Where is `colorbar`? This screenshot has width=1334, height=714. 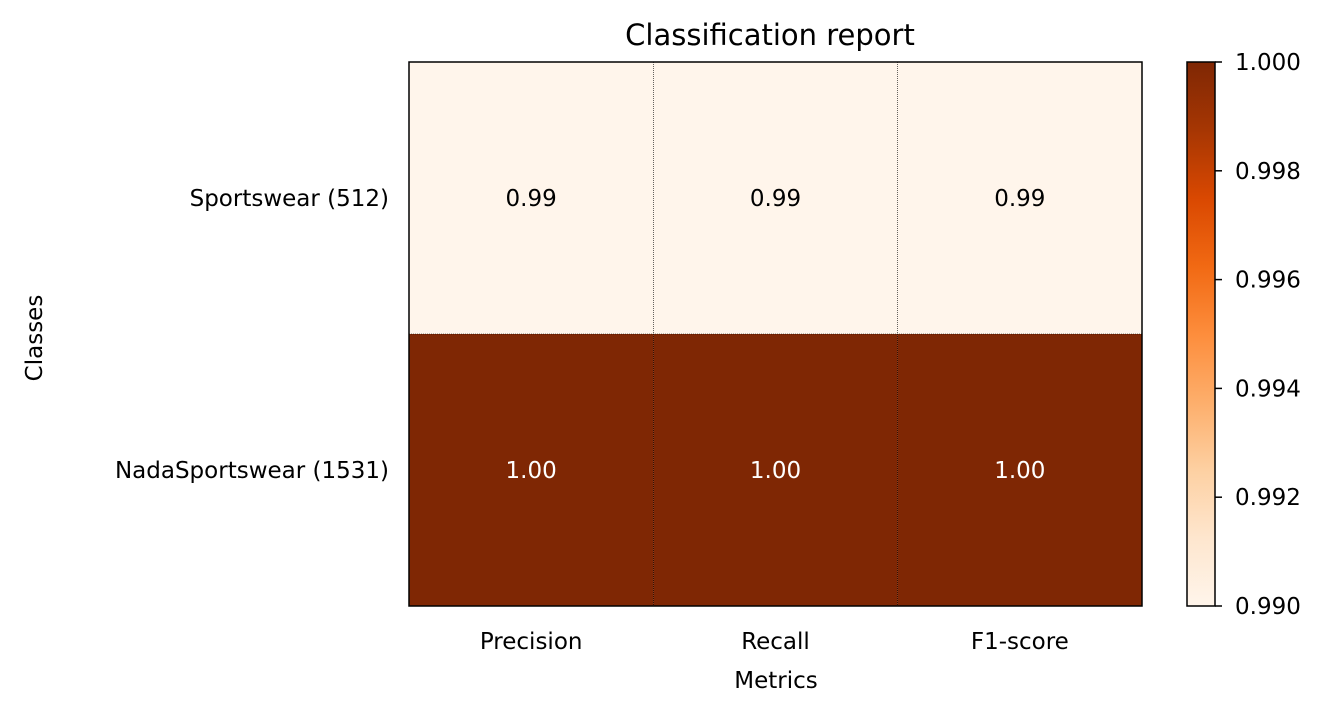
colorbar is located at coordinates (1201, 334).